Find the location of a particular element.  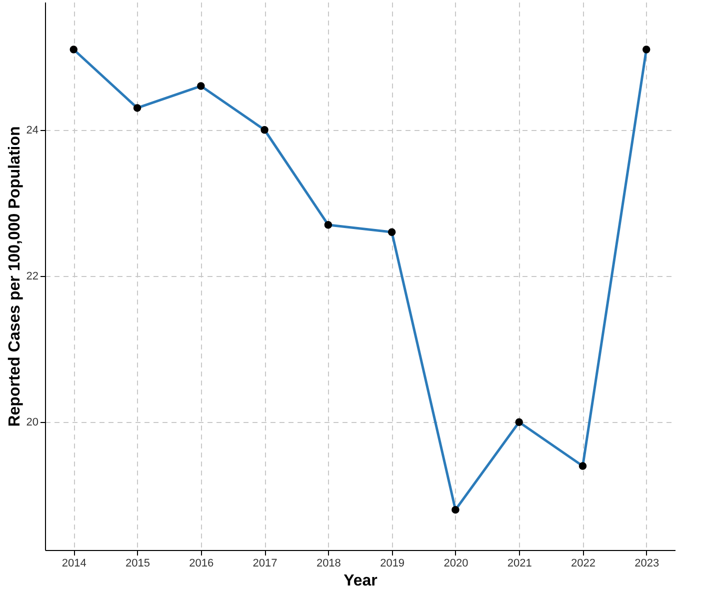

x-tick-label: 2018 is located at coordinates (328, 564).